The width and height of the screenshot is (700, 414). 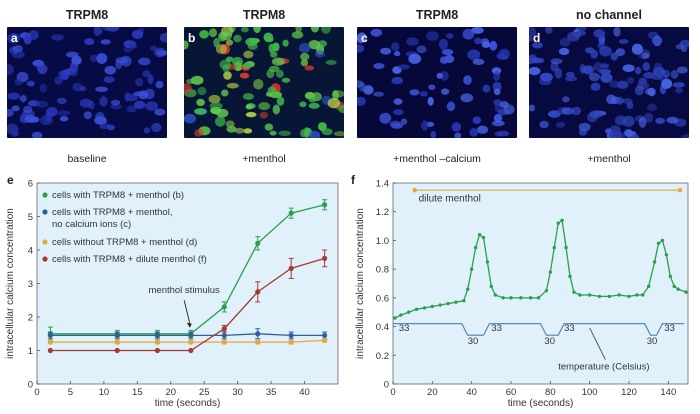 What do you see at coordinates (437, 15) in the screenshot?
I see `panel-c-title: TRPM8` at bounding box center [437, 15].